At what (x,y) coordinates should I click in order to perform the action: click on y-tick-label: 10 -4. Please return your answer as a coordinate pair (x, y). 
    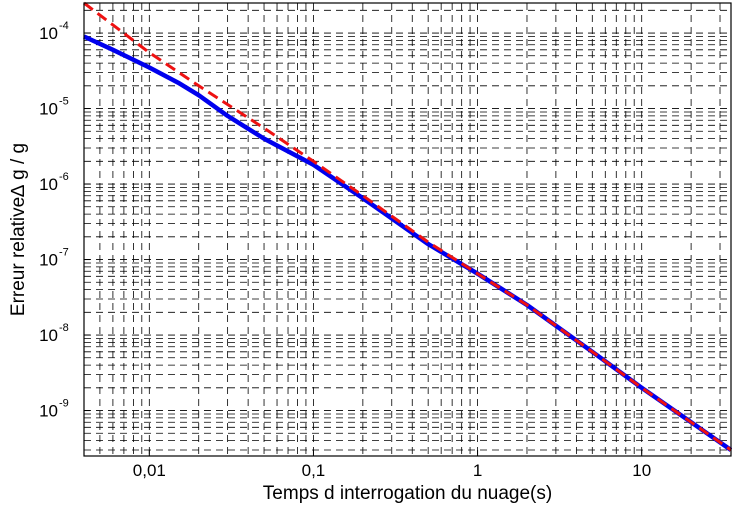
    Looking at the image, I should click on (54, 31).